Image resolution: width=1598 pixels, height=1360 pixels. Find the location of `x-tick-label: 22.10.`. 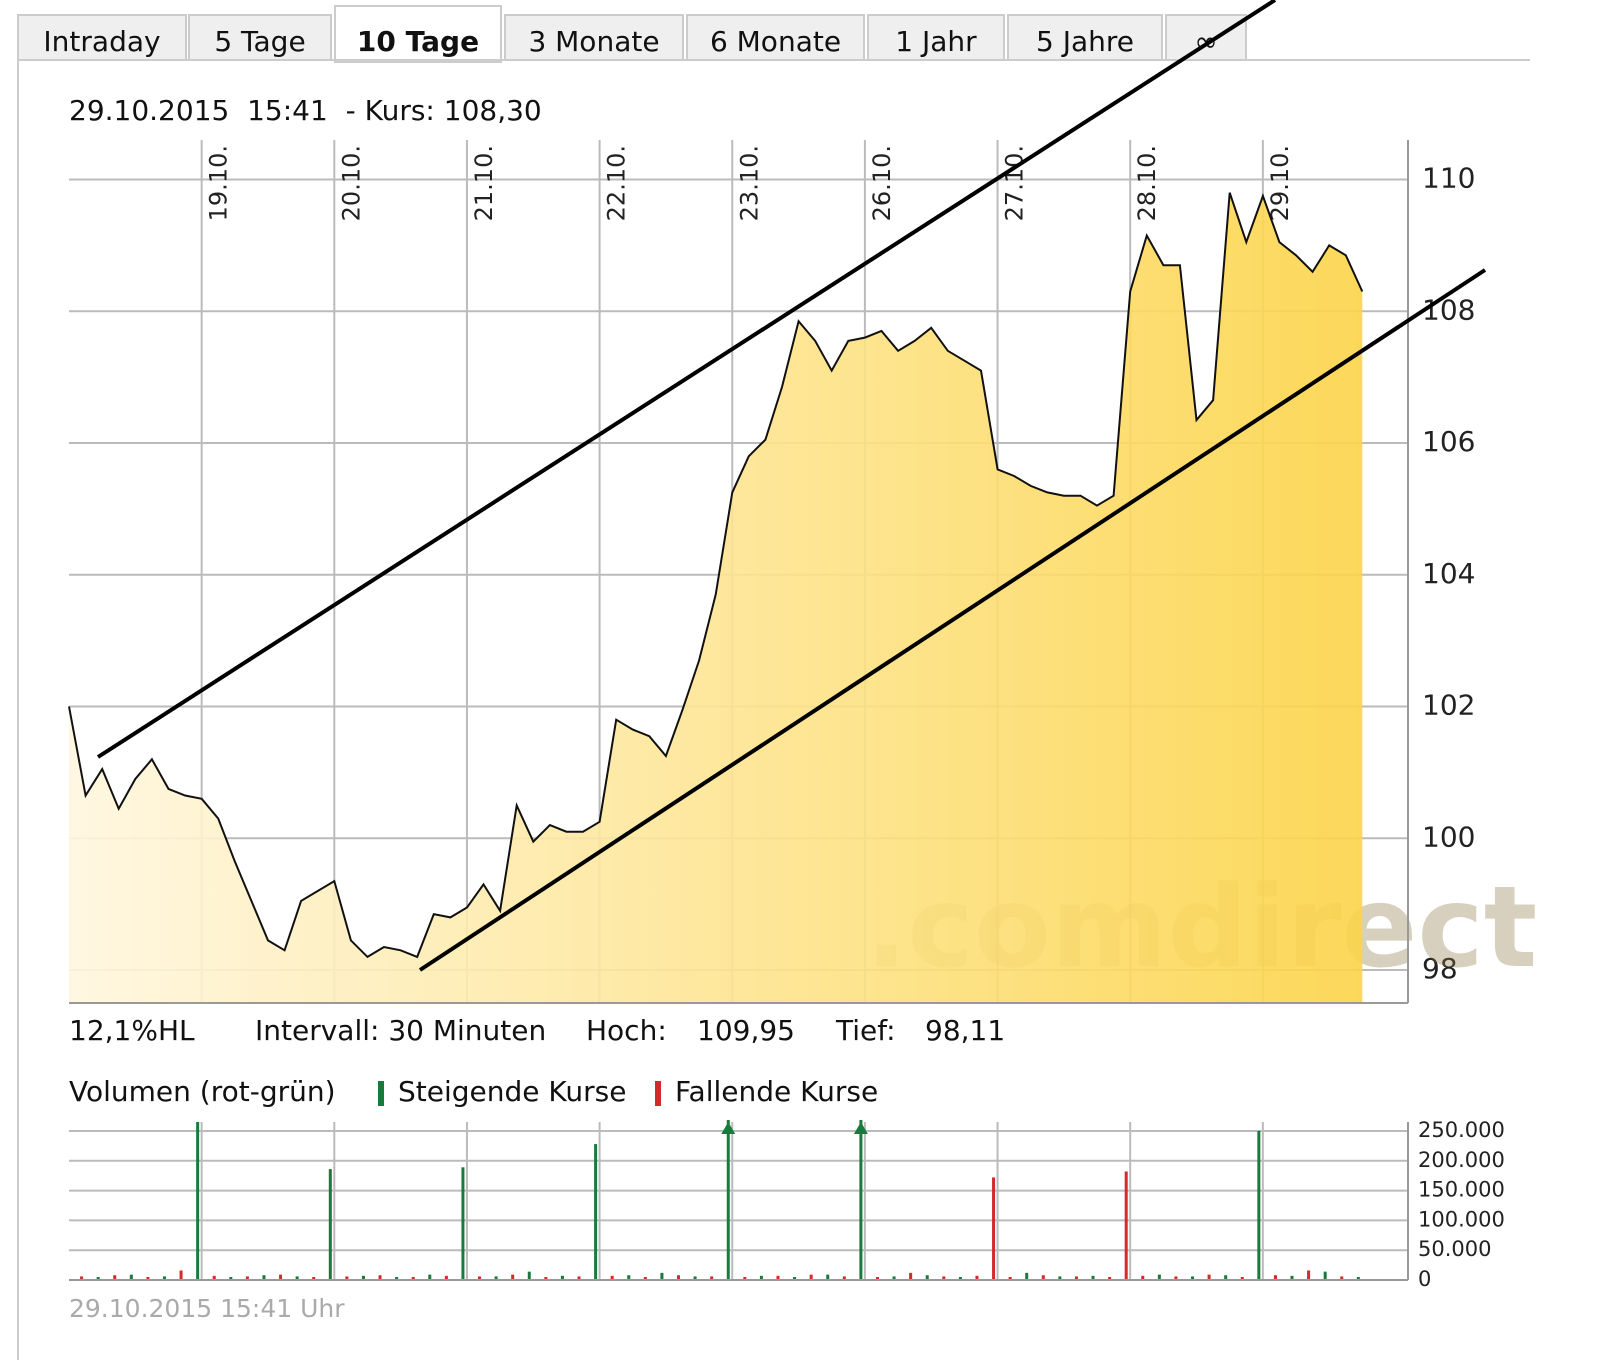

x-tick-label: 22.10. is located at coordinates (617, 183).